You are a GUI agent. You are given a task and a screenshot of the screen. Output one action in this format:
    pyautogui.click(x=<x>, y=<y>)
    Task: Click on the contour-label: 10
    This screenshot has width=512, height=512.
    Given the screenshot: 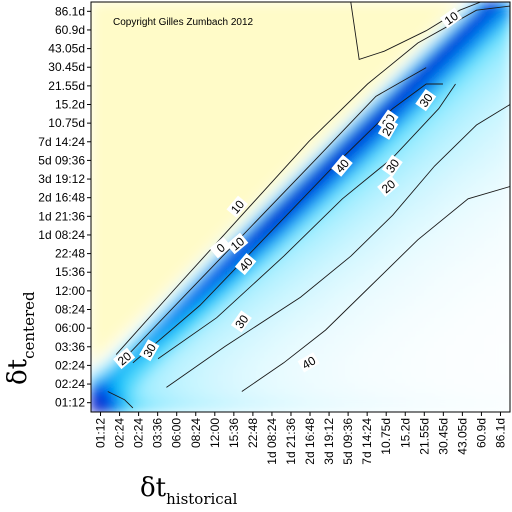 What is the action you would take?
    pyautogui.click(x=451, y=18)
    